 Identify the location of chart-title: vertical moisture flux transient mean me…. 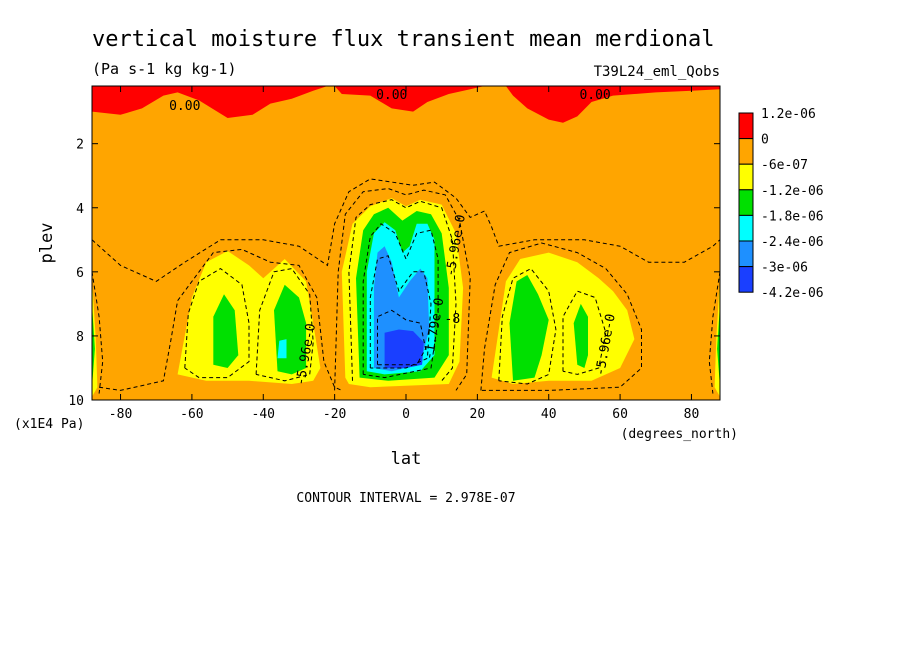
(403, 39).